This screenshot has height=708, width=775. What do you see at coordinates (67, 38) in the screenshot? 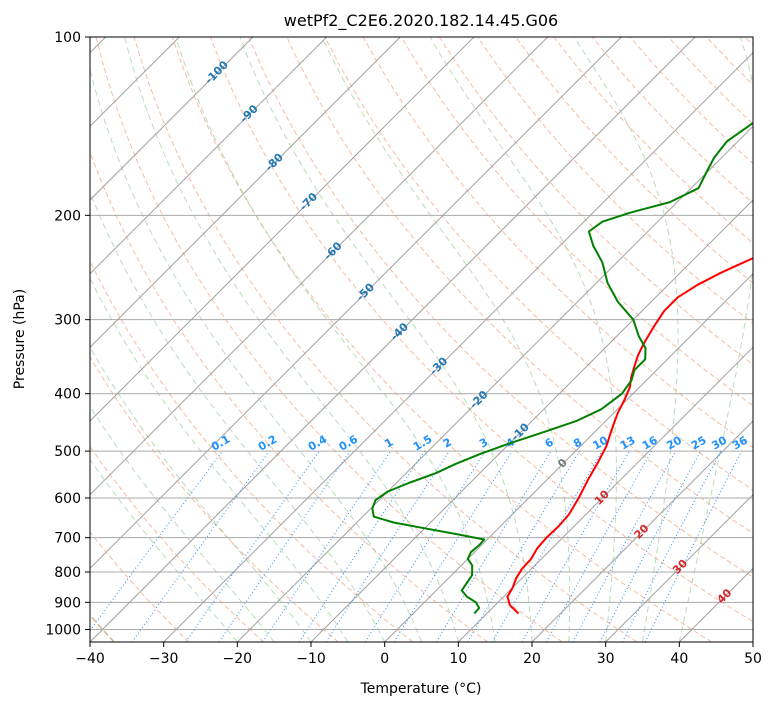
I see `y-tick-label: 100` at bounding box center [67, 38].